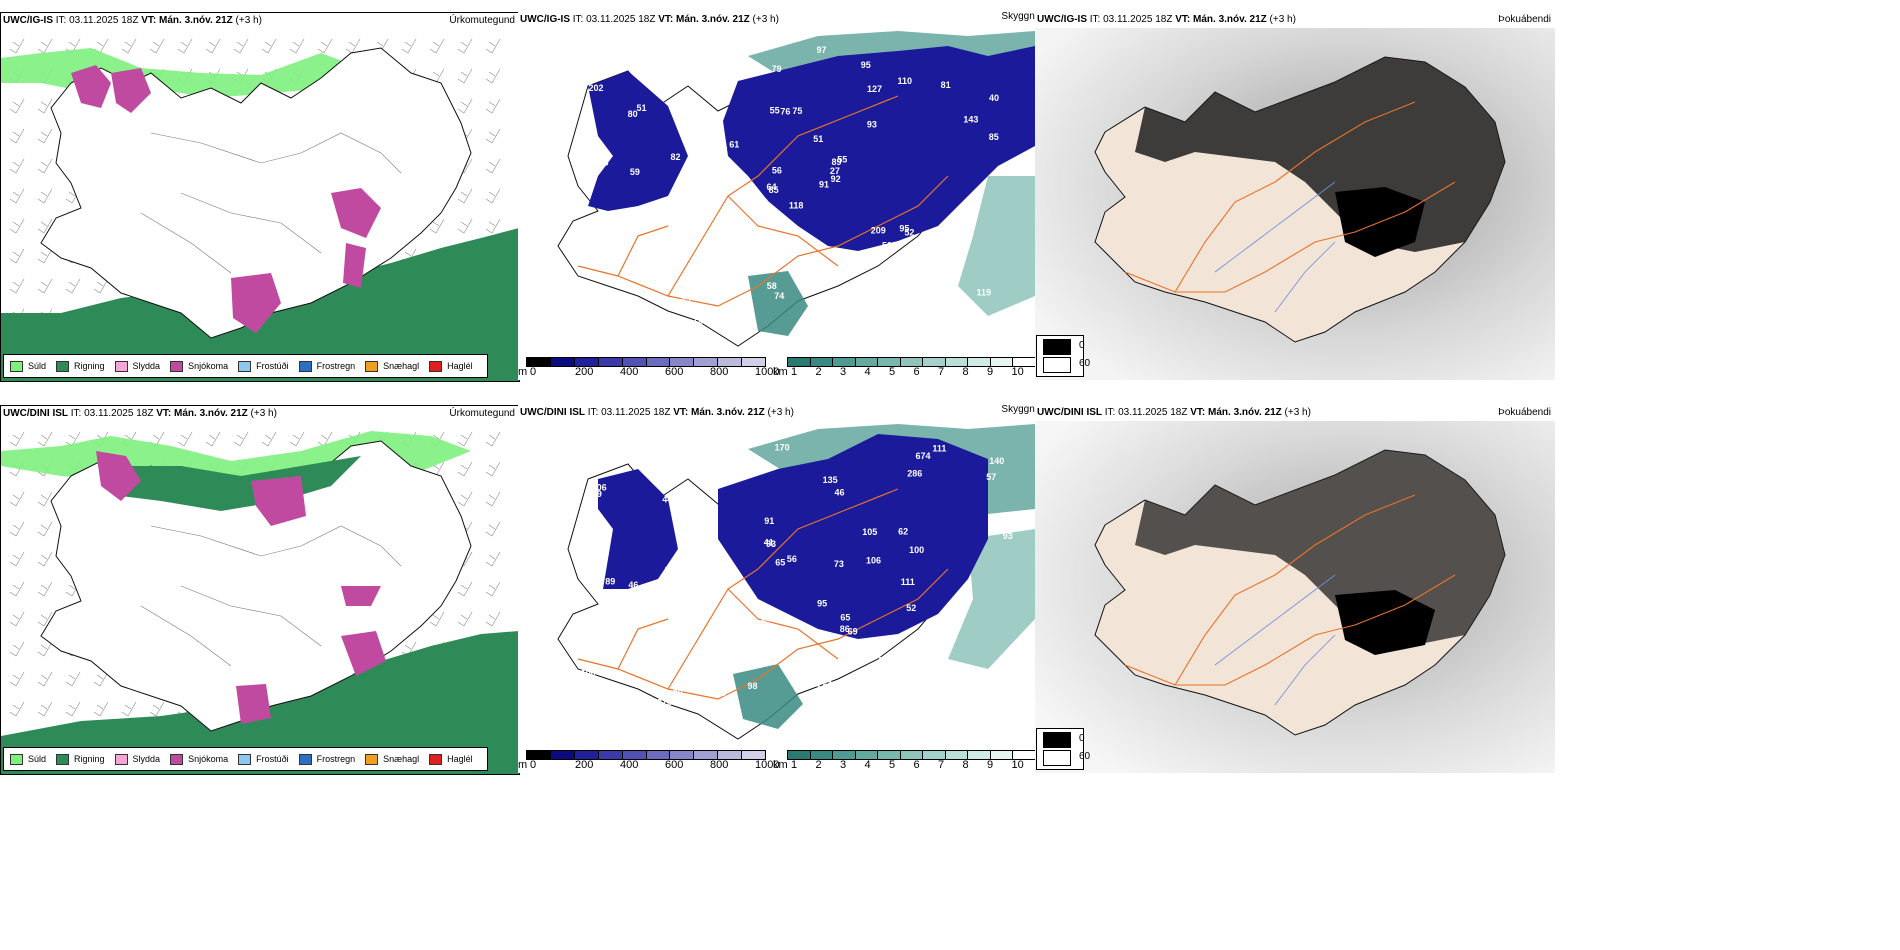  What do you see at coordinates (873, 560) in the screenshot?
I see `ceiling-value-label: 106` at bounding box center [873, 560].